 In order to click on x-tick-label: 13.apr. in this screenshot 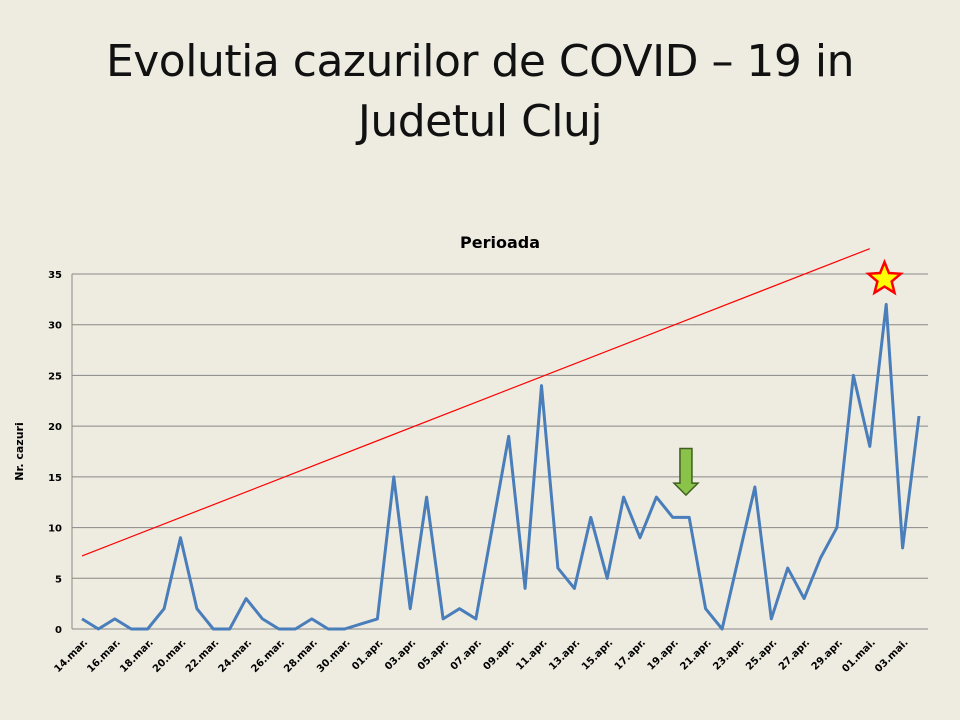, I will do `click(564, 654)`.